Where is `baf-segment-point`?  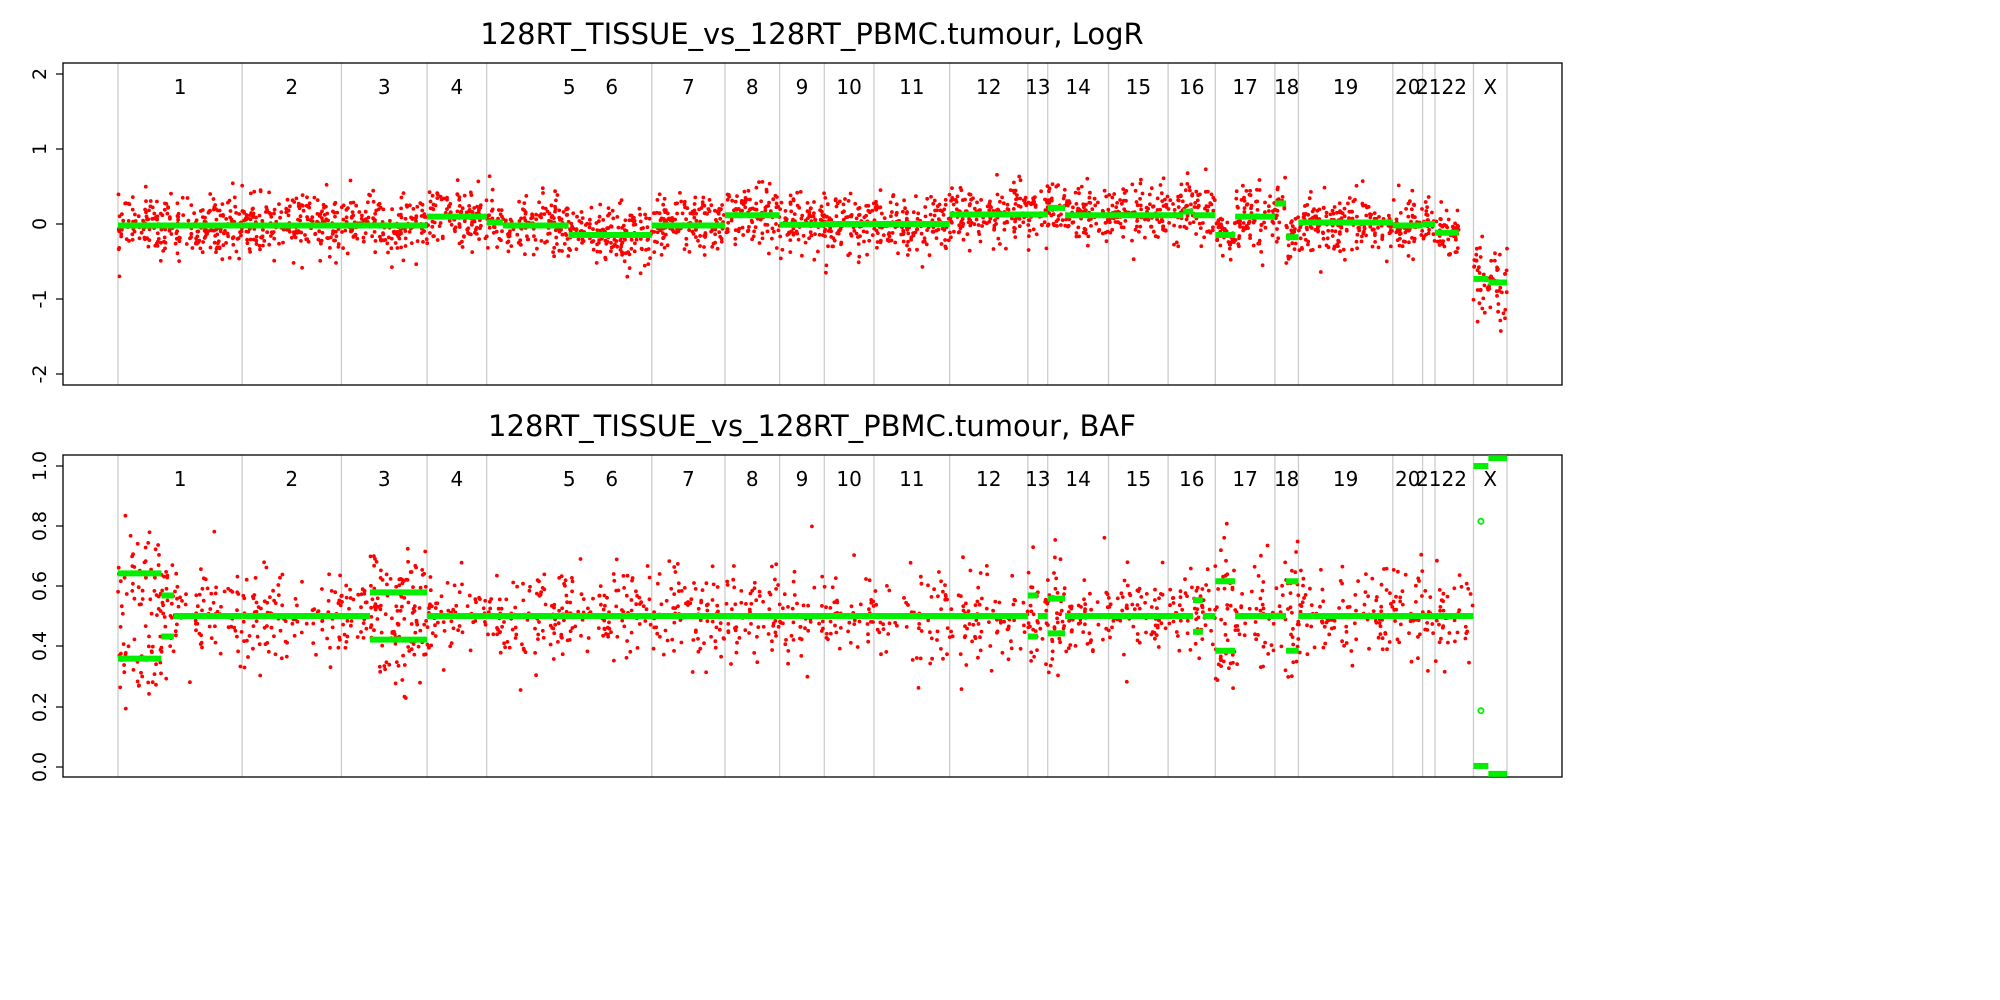 baf-segment-point is located at coordinates (1481, 711).